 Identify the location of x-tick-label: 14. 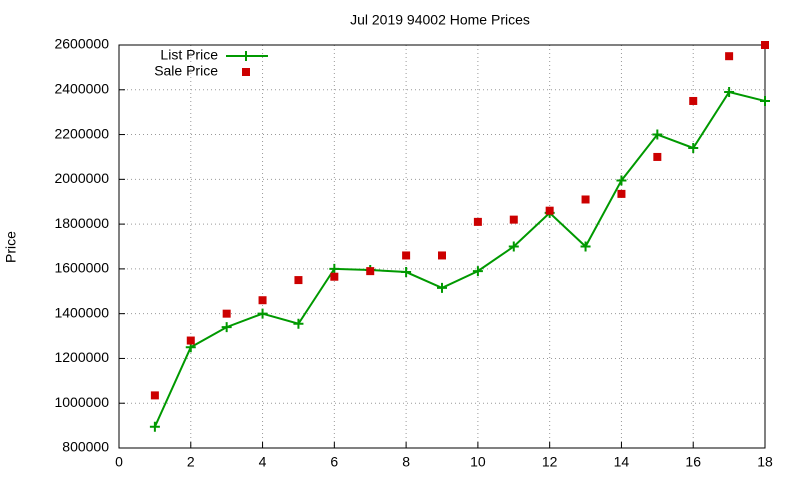
(622, 462).